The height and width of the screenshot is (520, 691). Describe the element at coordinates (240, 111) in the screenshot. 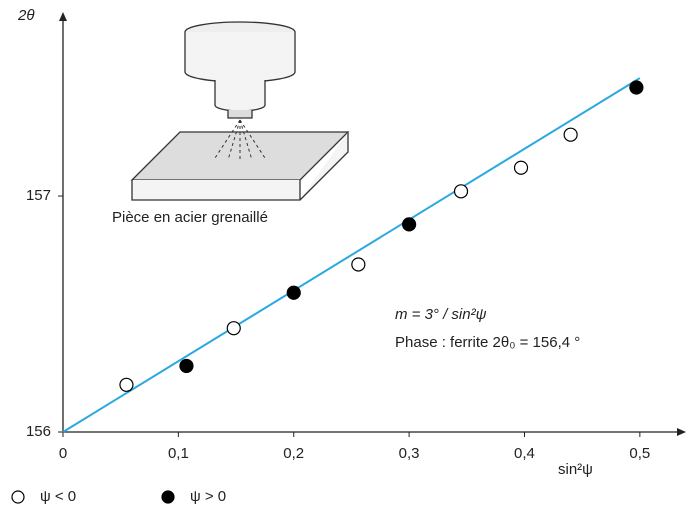

I see `illustration` at that location.